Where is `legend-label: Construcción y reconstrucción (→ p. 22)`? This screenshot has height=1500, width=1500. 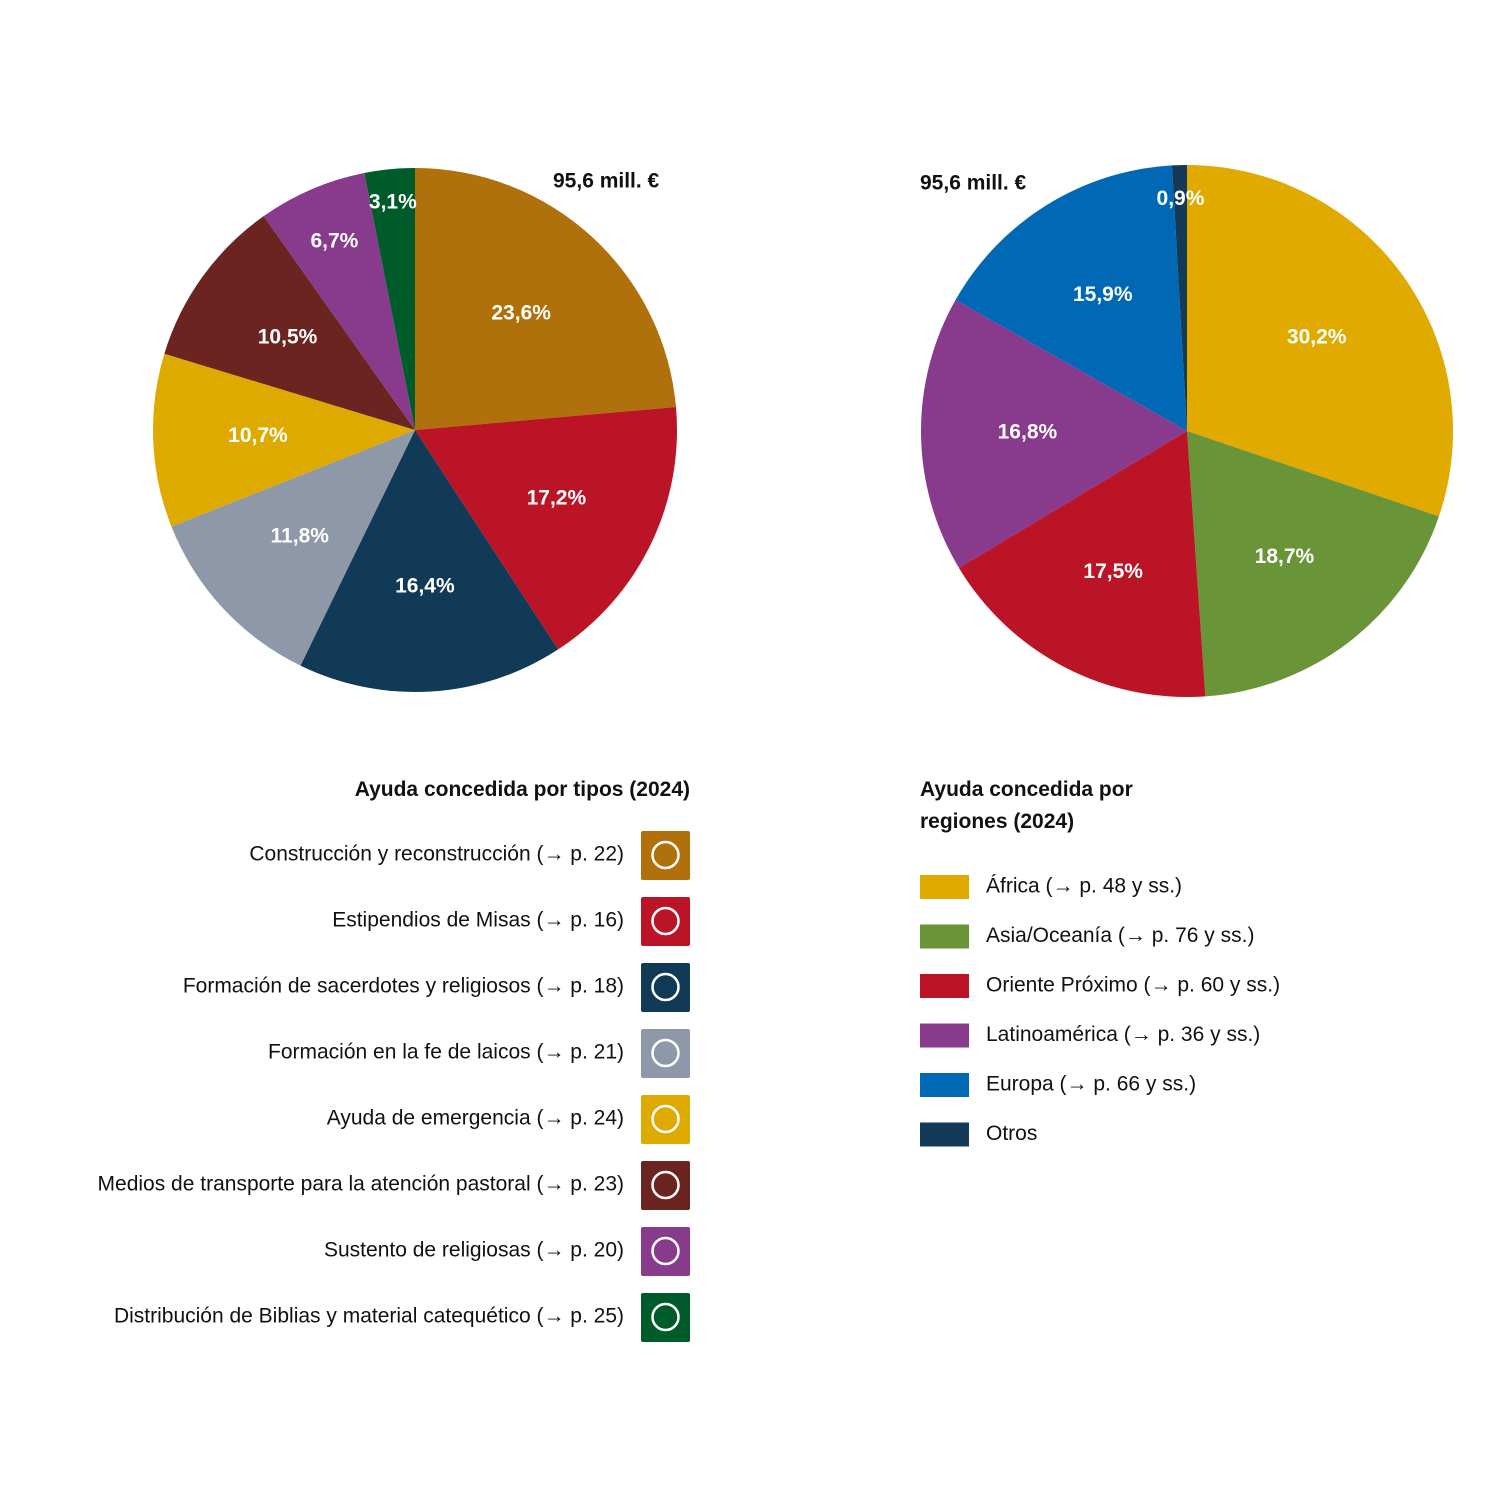
legend-label: Construcción y reconstrucción (→ p. 22) is located at coordinates (436, 854).